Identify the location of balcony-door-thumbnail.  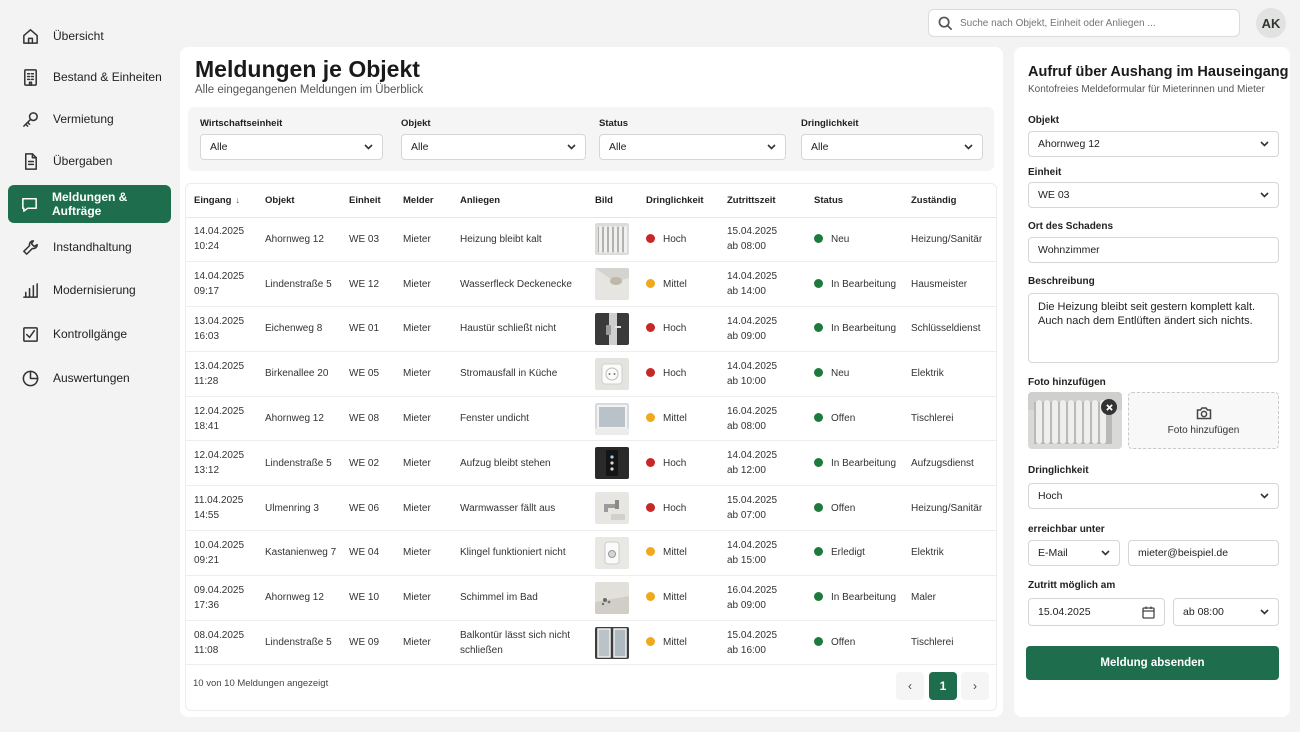
(616, 642).